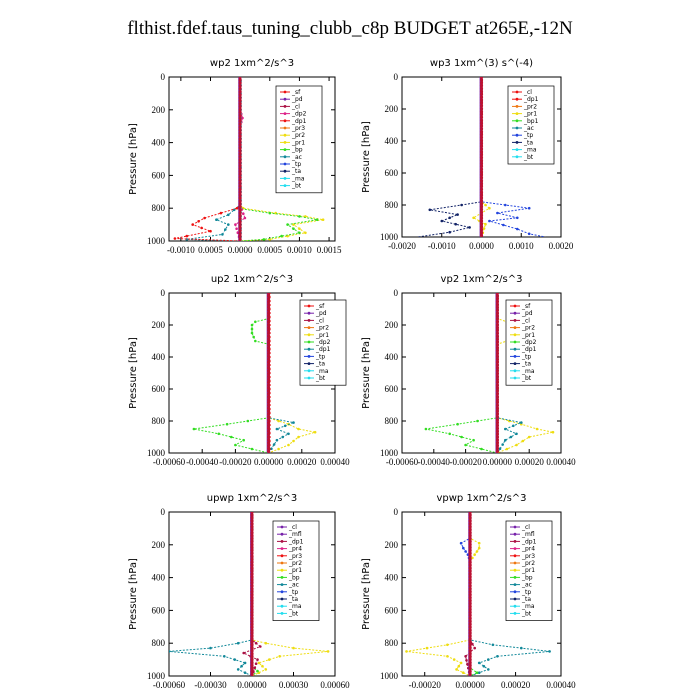  I want to click on legend-entry: _dp1, so click(529, 349).